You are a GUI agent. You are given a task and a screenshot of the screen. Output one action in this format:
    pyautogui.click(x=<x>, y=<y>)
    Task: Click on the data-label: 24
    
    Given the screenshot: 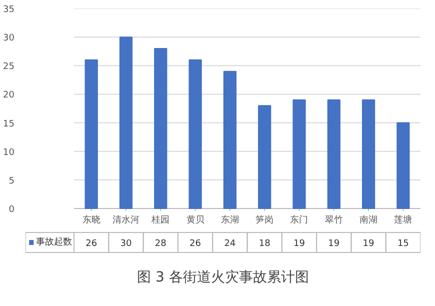 What is the action you would take?
    pyautogui.click(x=230, y=244)
    